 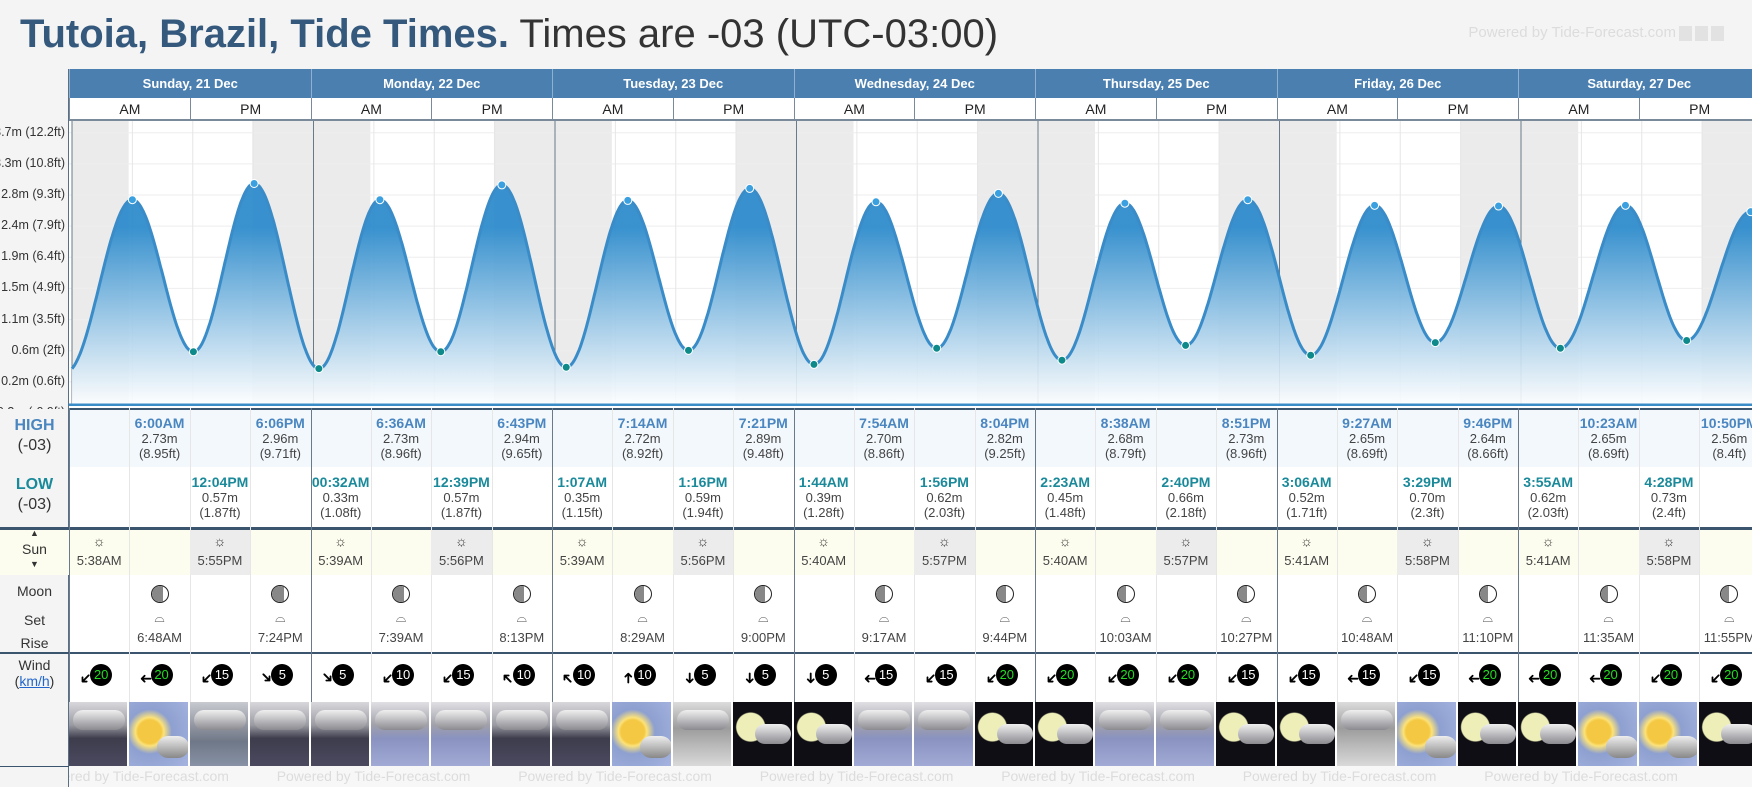 What do you see at coordinates (1668, 512) in the screenshot?
I see `low-tide-feet: (2.4ft)` at bounding box center [1668, 512].